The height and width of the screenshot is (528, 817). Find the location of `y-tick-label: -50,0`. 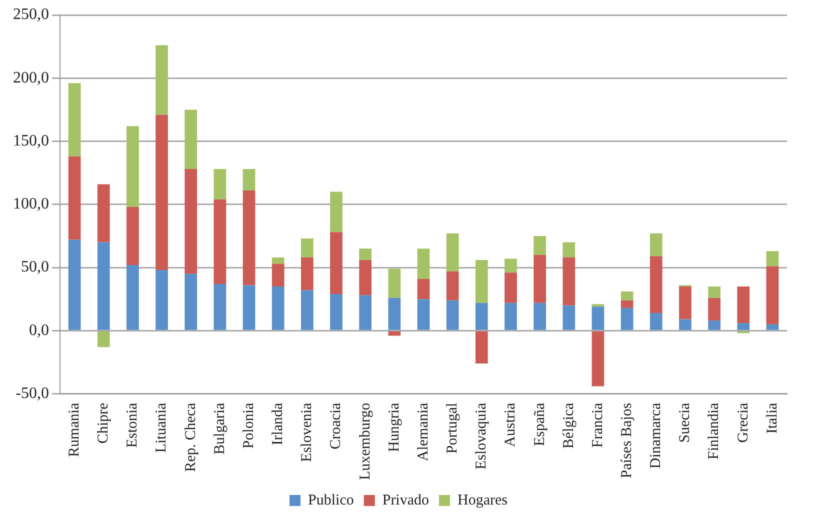

y-tick-label: -50,0 is located at coordinates (32, 393).